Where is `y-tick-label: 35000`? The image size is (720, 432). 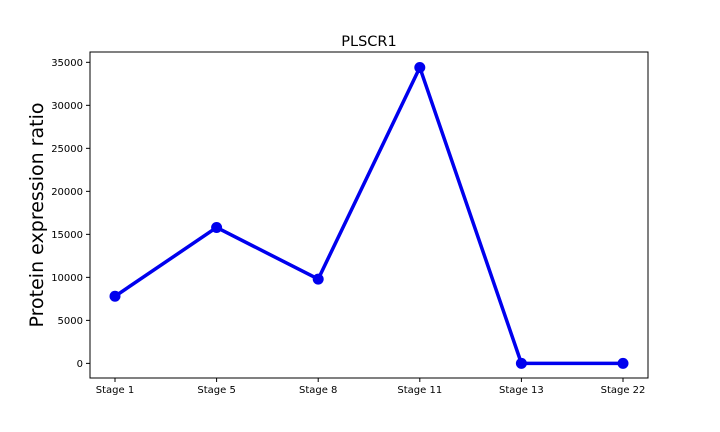
y-tick-label: 35000 is located at coordinates (67, 63).